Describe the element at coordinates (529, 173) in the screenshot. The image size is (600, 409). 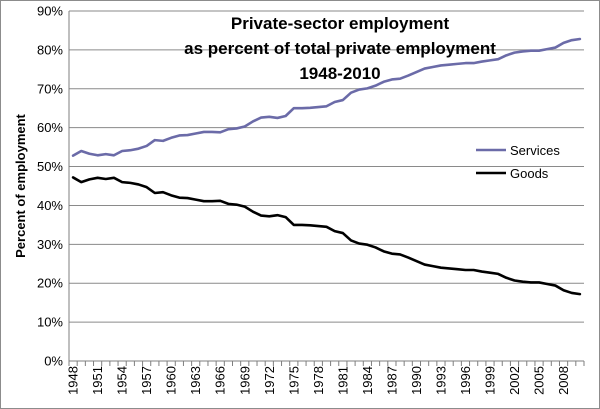
I see `legend-goods-label: Goods` at that location.